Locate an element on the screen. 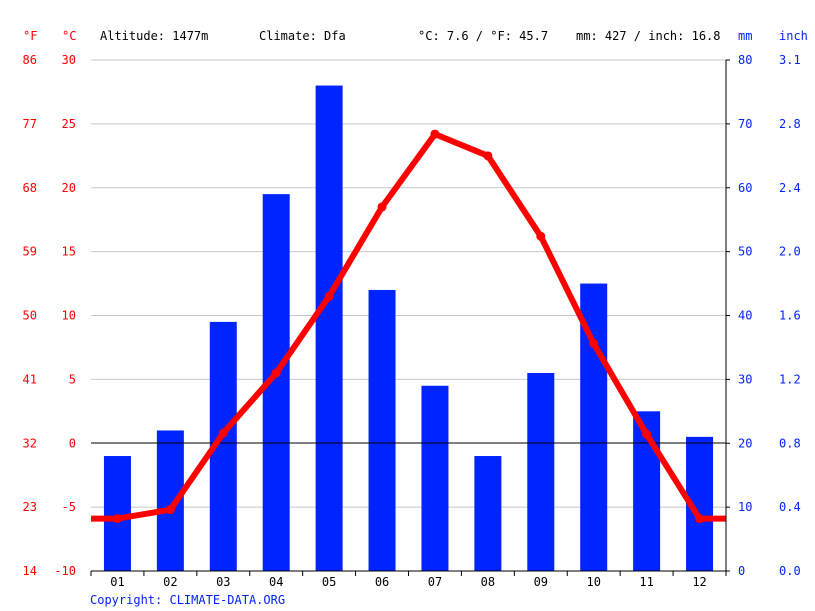  copyright-label: Copyright: CLIMATE-DATA.ORG is located at coordinates (187, 600).